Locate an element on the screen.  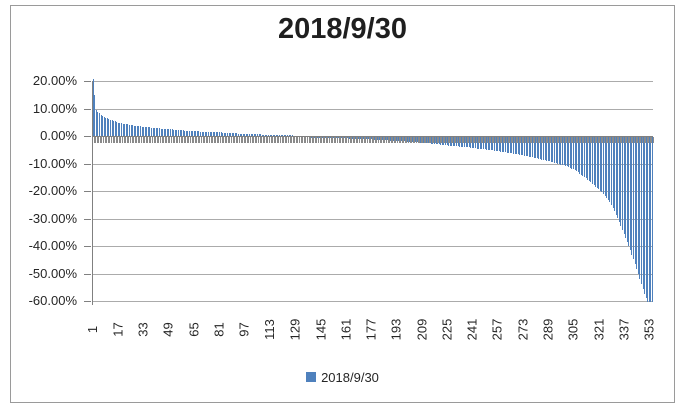
y-axis-label: 10.00% is located at coordinates (54, 108).